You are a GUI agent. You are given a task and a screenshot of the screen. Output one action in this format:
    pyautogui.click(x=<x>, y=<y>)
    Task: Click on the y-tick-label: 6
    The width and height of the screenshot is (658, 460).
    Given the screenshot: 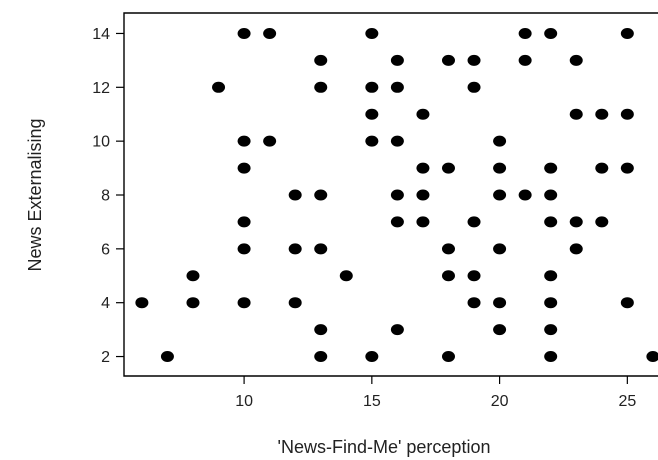 What is the action you would take?
    pyautogui.click(x=105, y=249)
    